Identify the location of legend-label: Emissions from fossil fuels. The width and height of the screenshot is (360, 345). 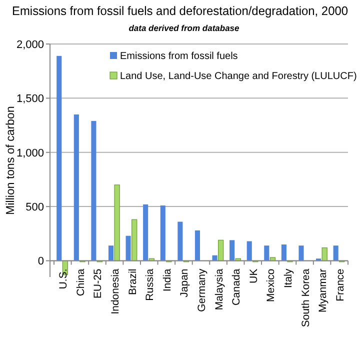
(179, 56).